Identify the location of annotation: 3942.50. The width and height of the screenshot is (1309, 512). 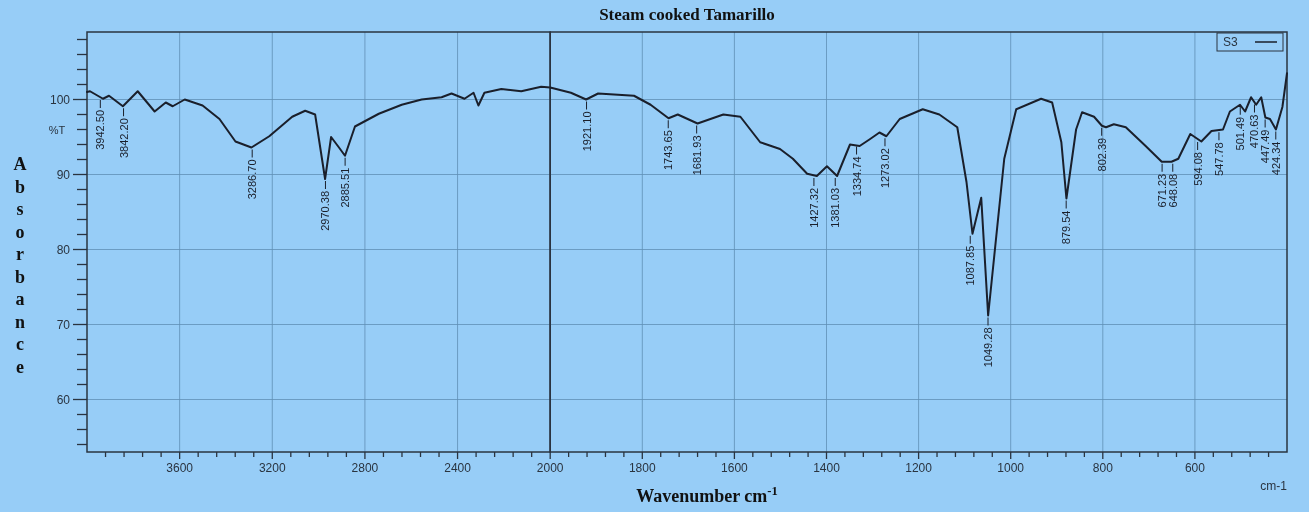
(100, 130).